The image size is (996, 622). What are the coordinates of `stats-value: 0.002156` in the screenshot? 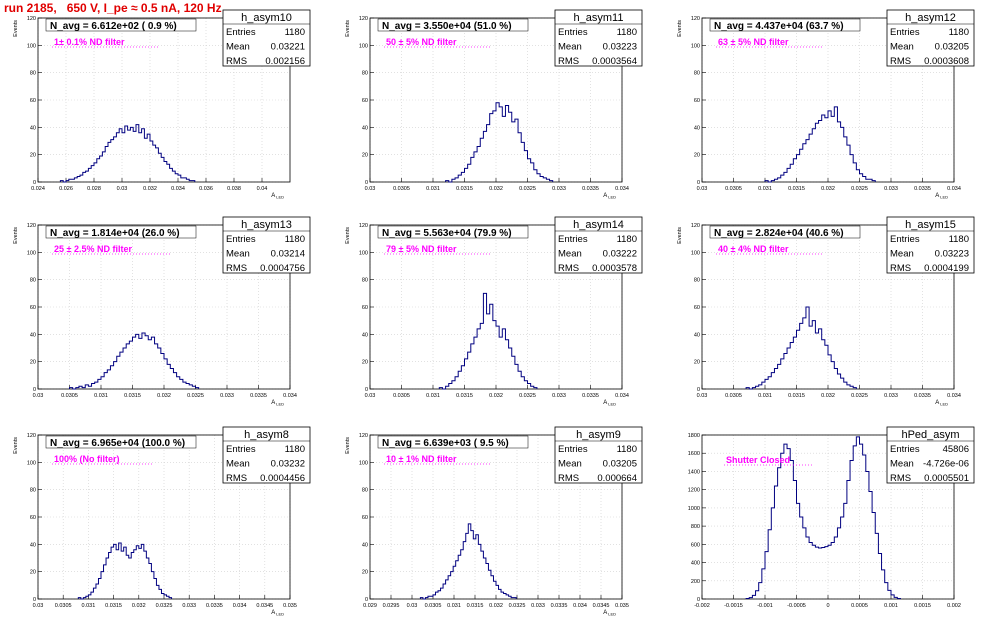 It's located at (285, 61).